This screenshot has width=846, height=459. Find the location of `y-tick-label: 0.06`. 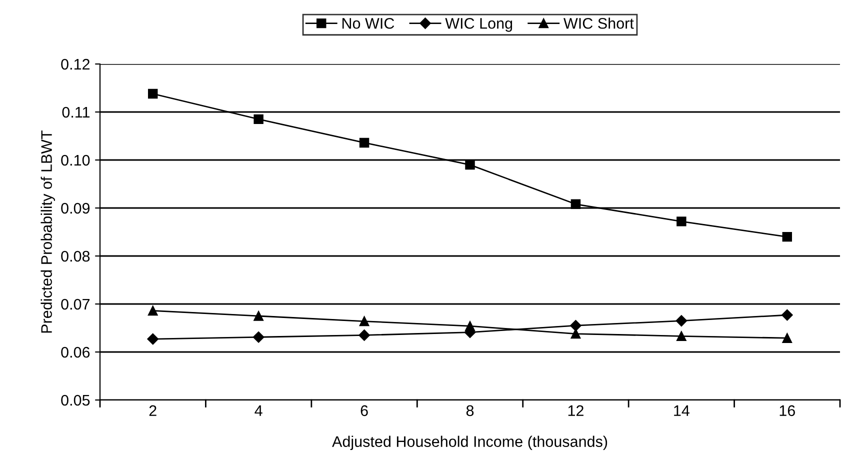

y-tick-label: 0.06 is located at coordinates (75, 352).